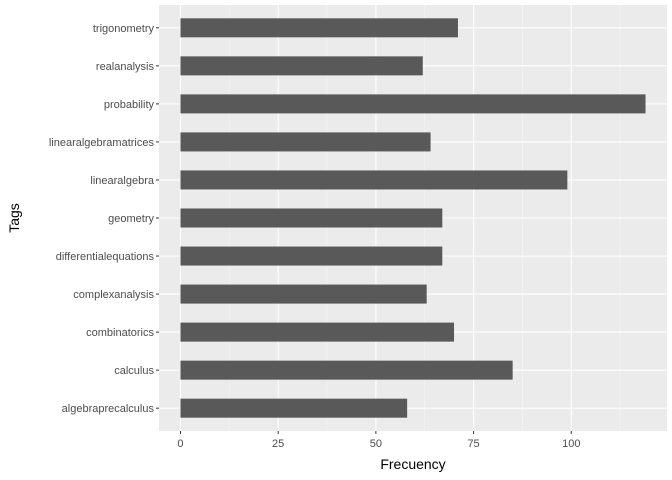 The height and width of the screenshot is (480, 672). What do you see at coordinates (278, 444) in the screenshot?
I see `x-tick-label: 25` at bounding box center [278, 444].